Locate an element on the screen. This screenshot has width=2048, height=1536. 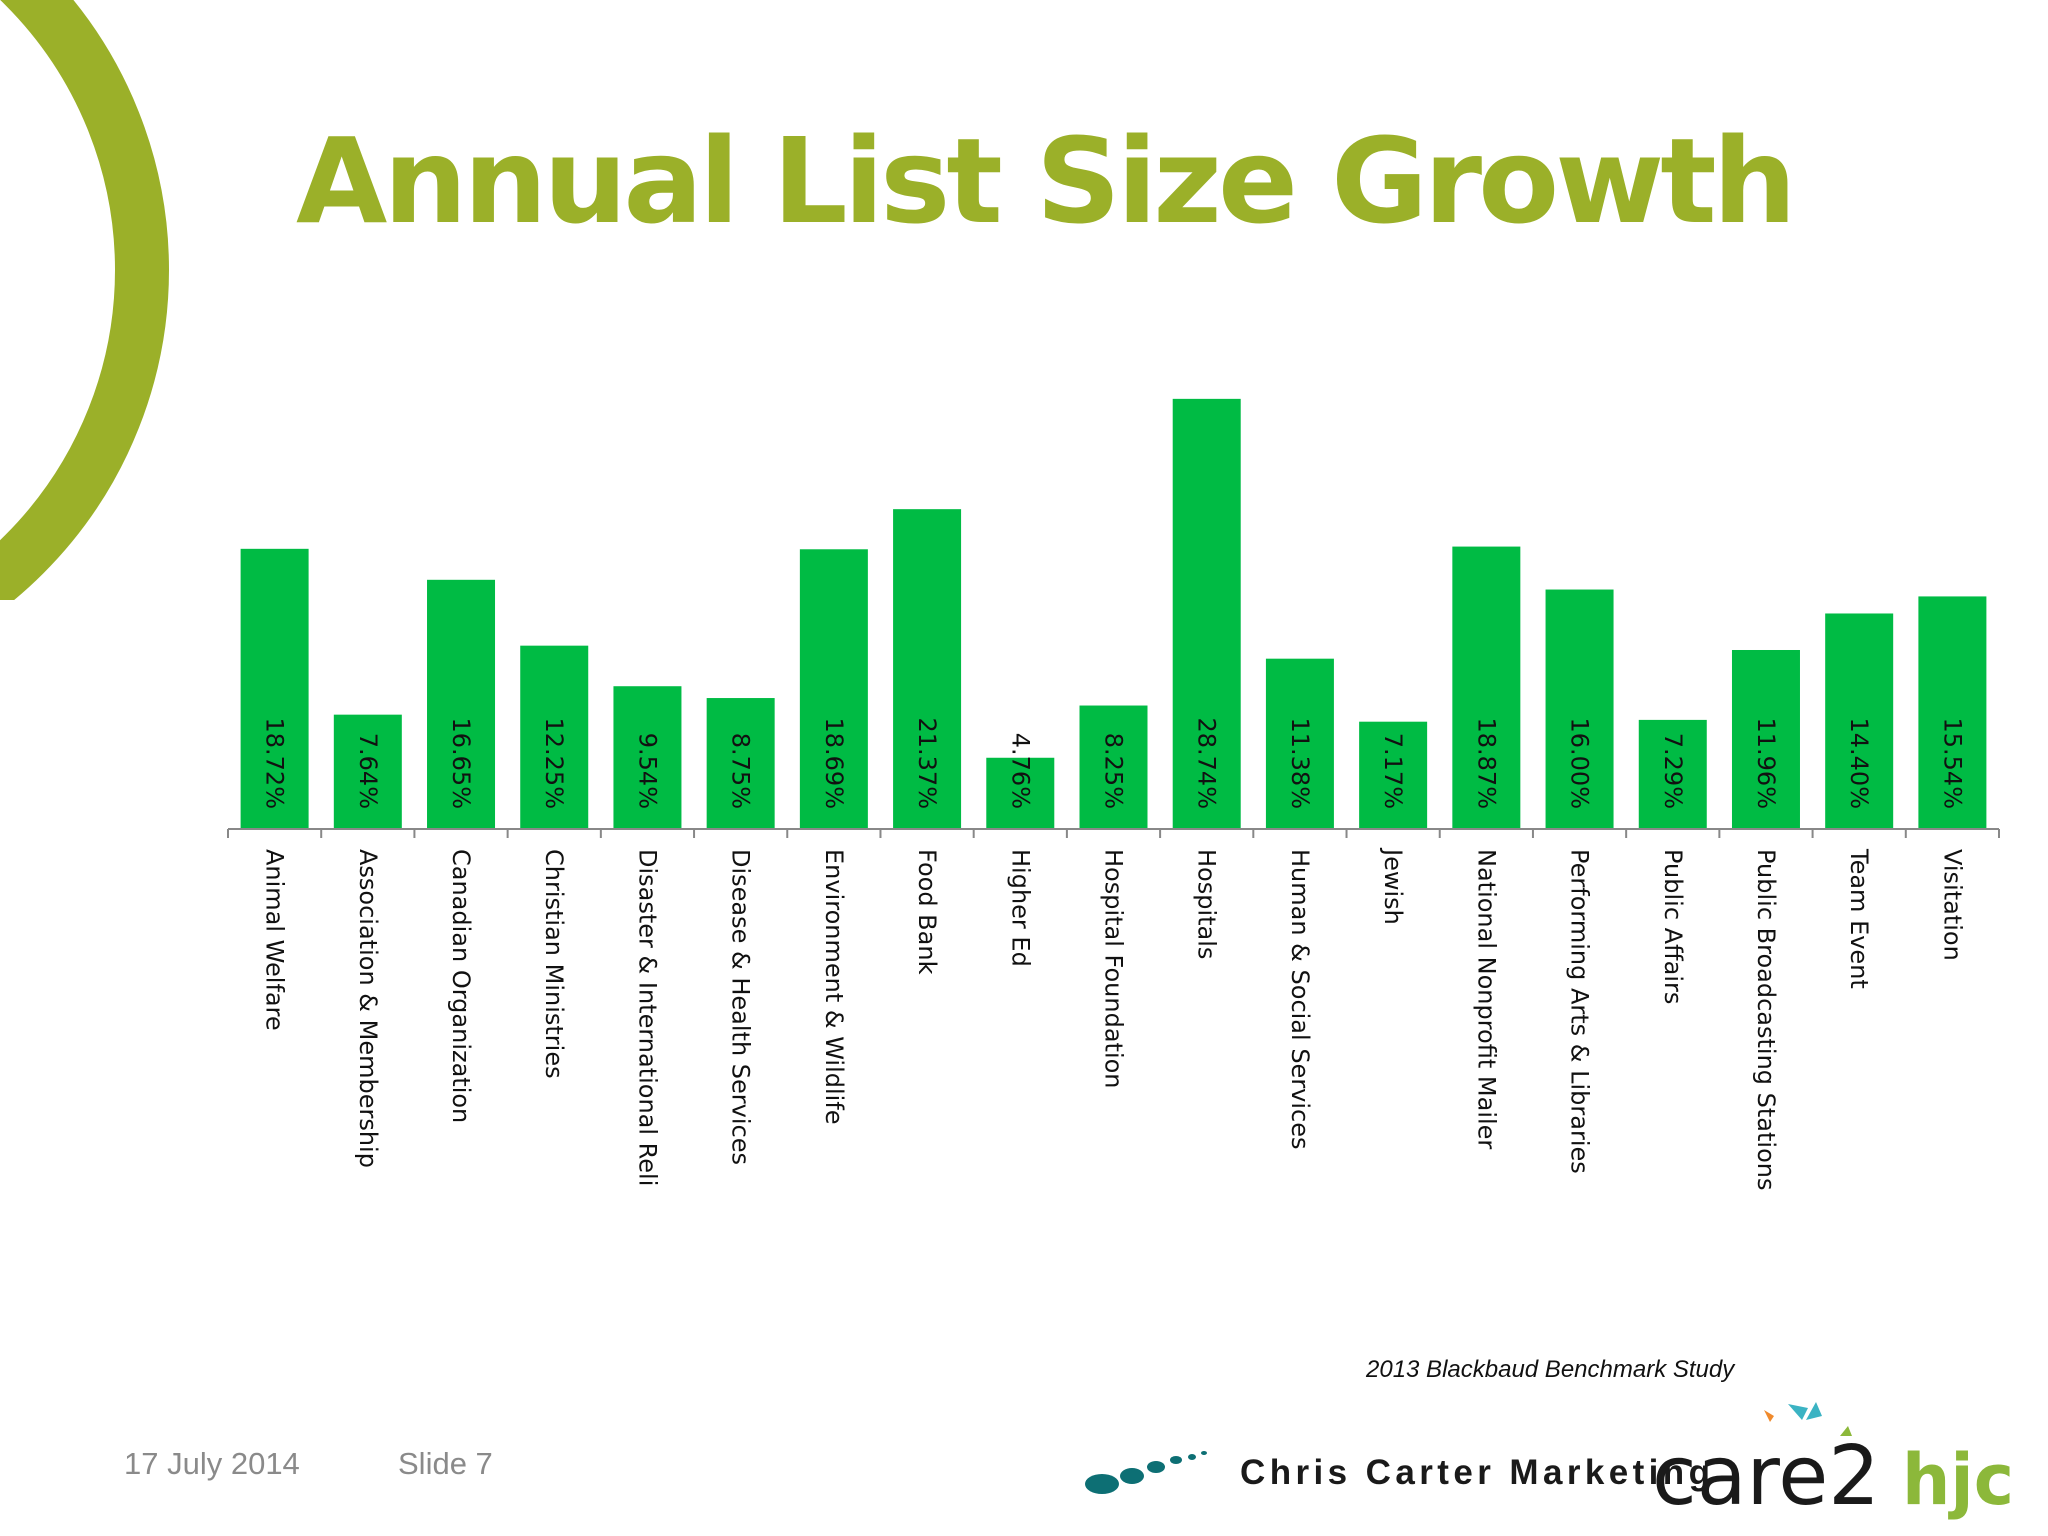
data-label: 28.74% is located at coordinates (1207, 763).